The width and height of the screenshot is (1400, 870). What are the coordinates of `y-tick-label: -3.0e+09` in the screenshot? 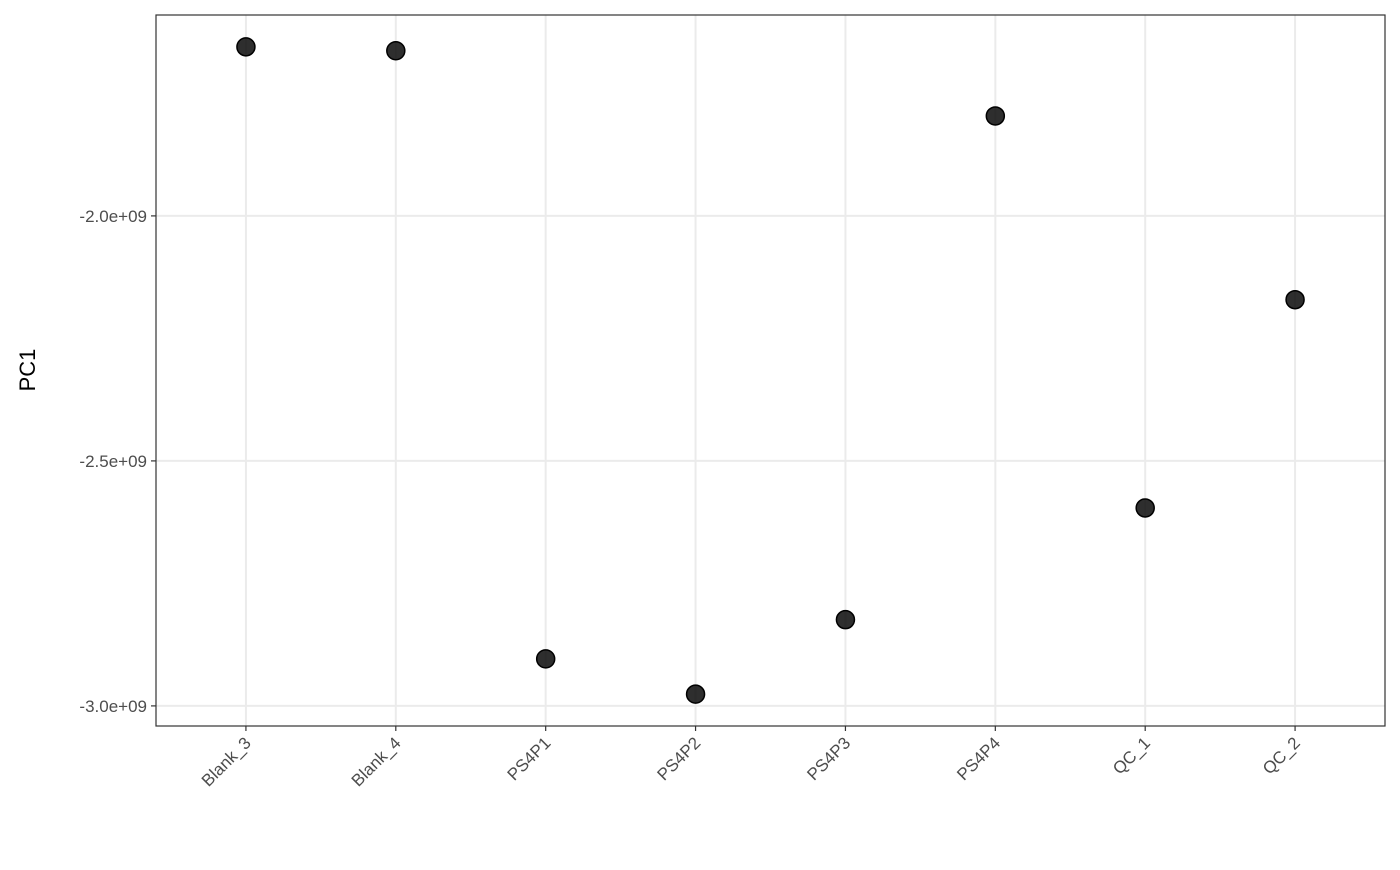 It's located at (113, 706).